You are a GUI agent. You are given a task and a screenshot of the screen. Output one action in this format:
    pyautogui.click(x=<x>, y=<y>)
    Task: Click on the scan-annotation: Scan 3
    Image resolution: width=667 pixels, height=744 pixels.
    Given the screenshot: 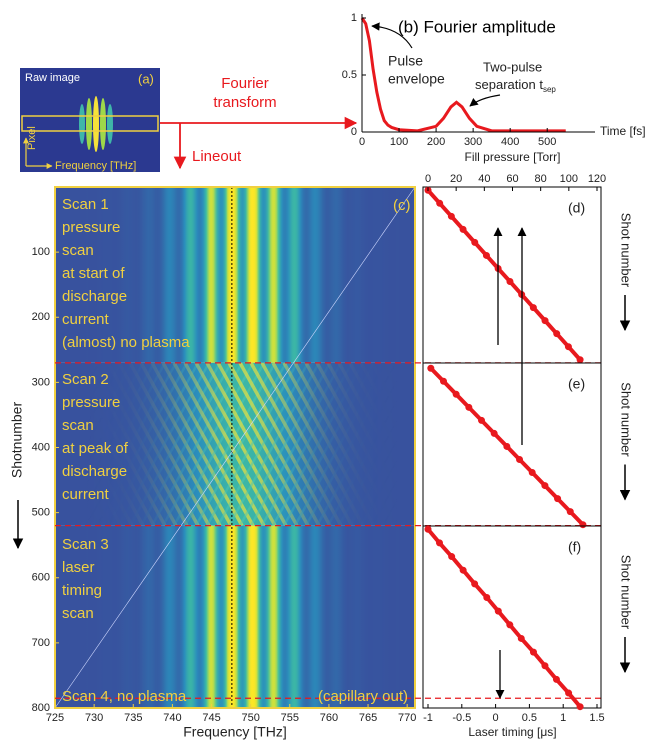 What is the action you would take?
    pyautogui.click(x=85, y=544)
    